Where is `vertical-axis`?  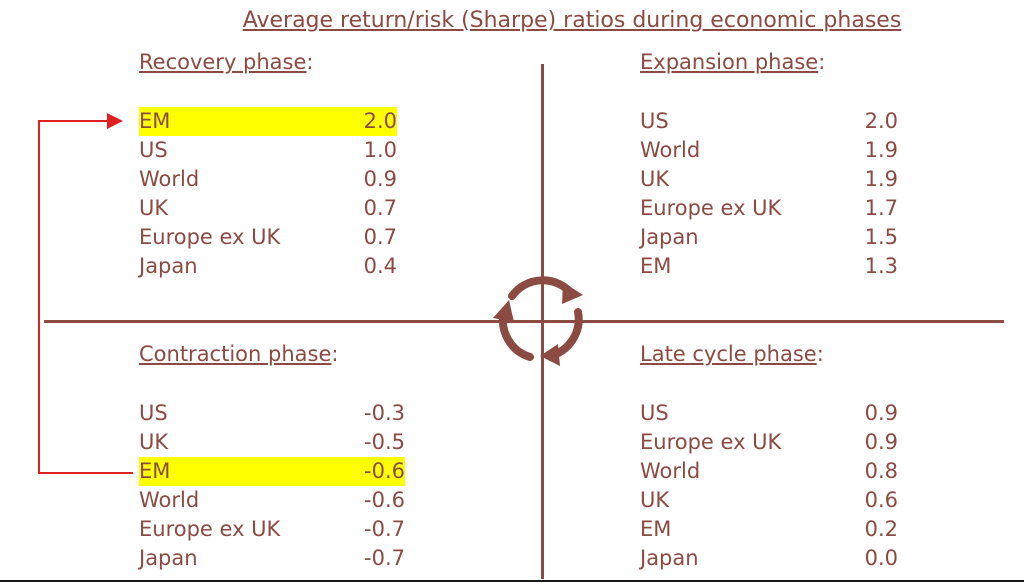 vertical-axis is located at coordinates (542, 321).